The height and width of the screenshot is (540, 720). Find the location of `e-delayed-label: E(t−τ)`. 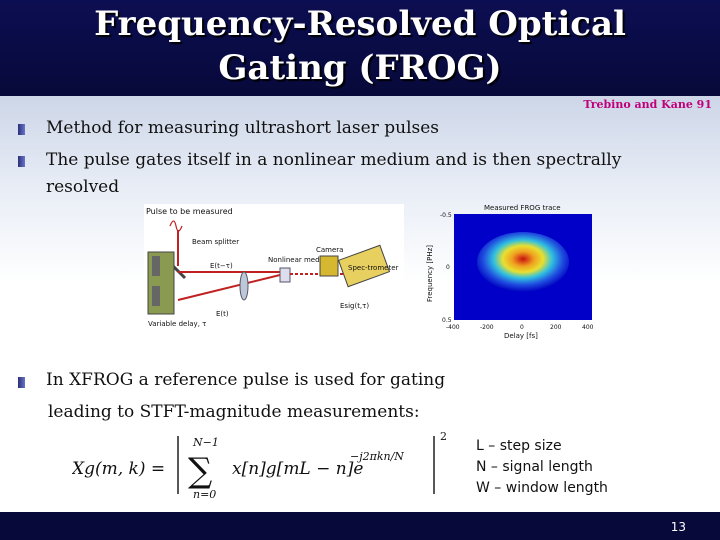

e-delayed-label: E(t−τ) is located at coordinates (221, 266).